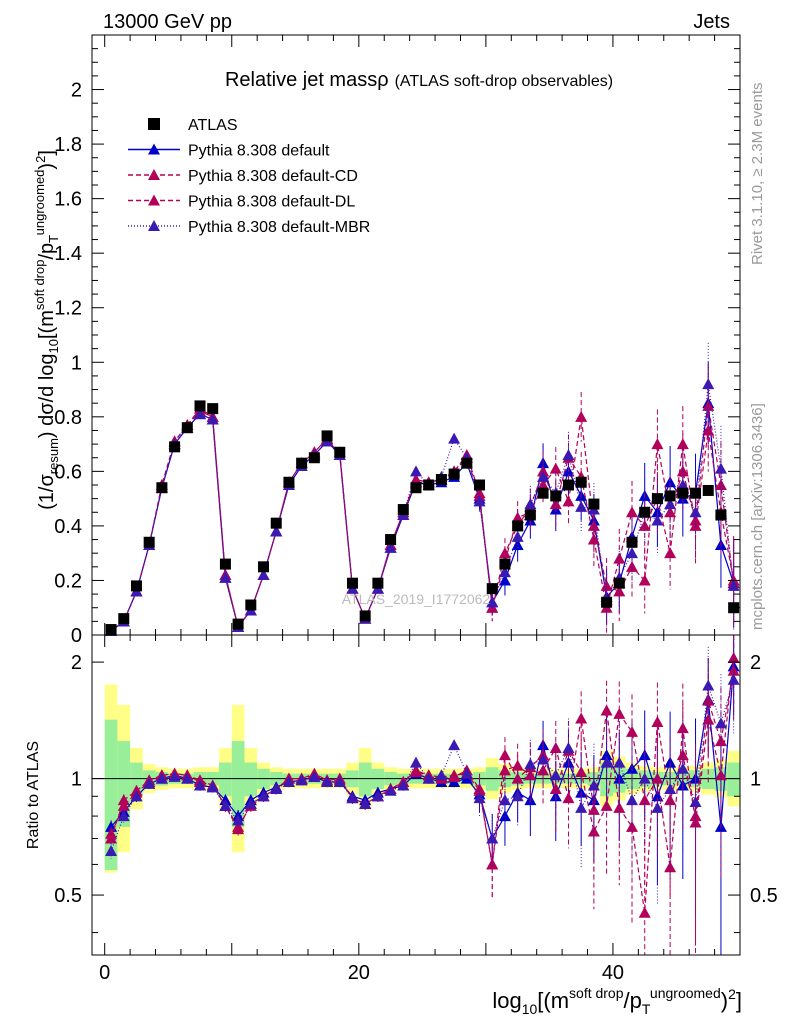 The height and width of the screenshot is (1024, 786). What do you see at coordinates (755, 663) in the screenshot?
I see `ratio-y-tick-label-right: 2` at bounding box center [755, 663].